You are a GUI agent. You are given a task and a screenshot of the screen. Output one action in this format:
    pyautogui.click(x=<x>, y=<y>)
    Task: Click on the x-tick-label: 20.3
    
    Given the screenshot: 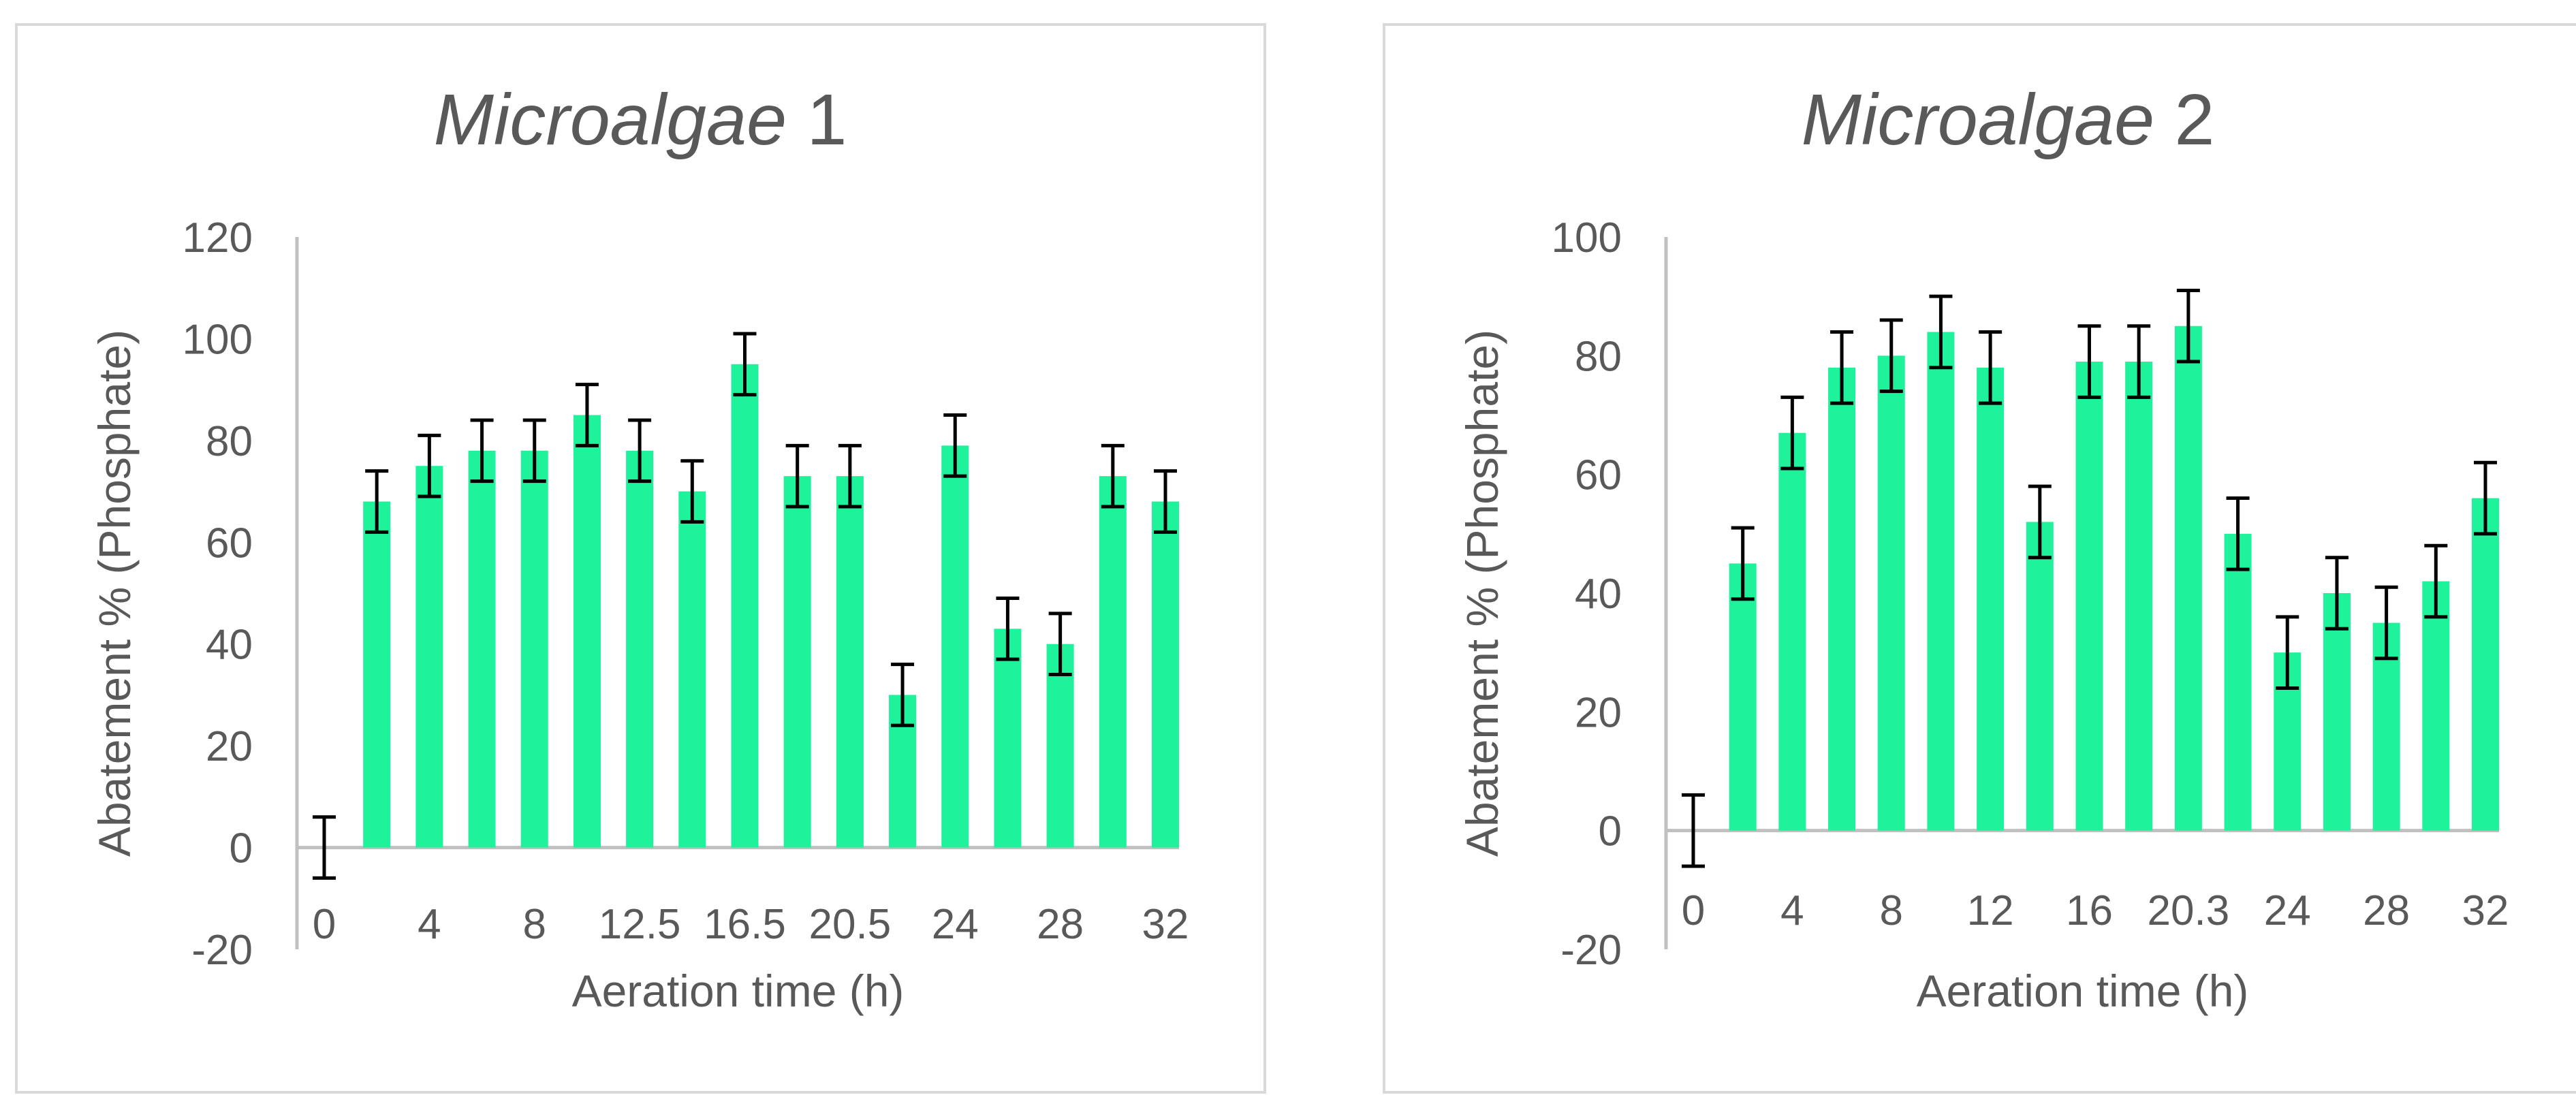 What is the action you would take?
    pyautogui.click(x=2189, y=910)
    